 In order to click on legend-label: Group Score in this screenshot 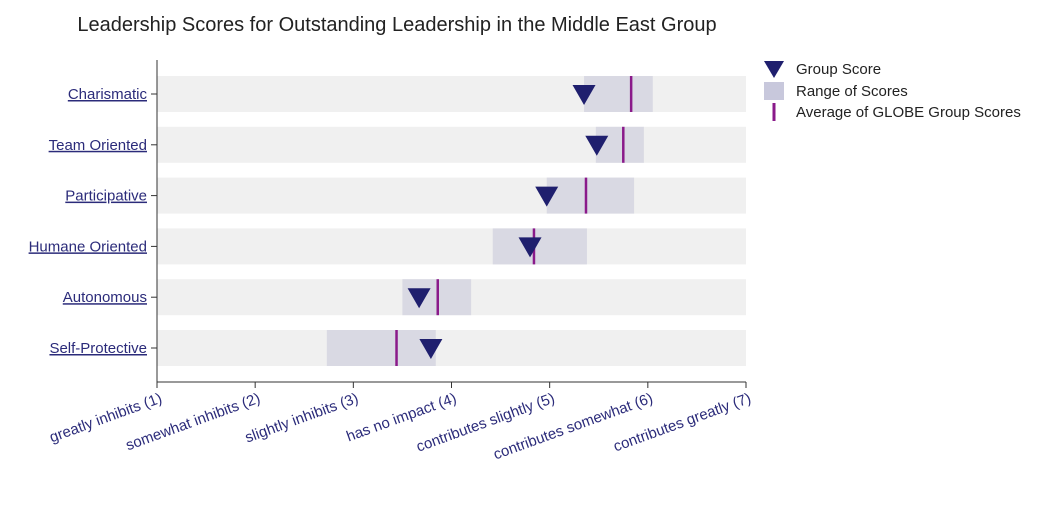, I will do `click(838, 69)`.